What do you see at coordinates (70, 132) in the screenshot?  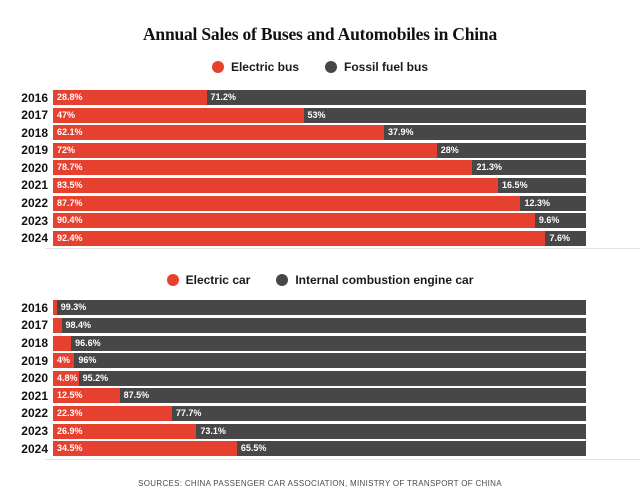 I see `segment-value-label: 62.1%` at bounding box center [70, 132].